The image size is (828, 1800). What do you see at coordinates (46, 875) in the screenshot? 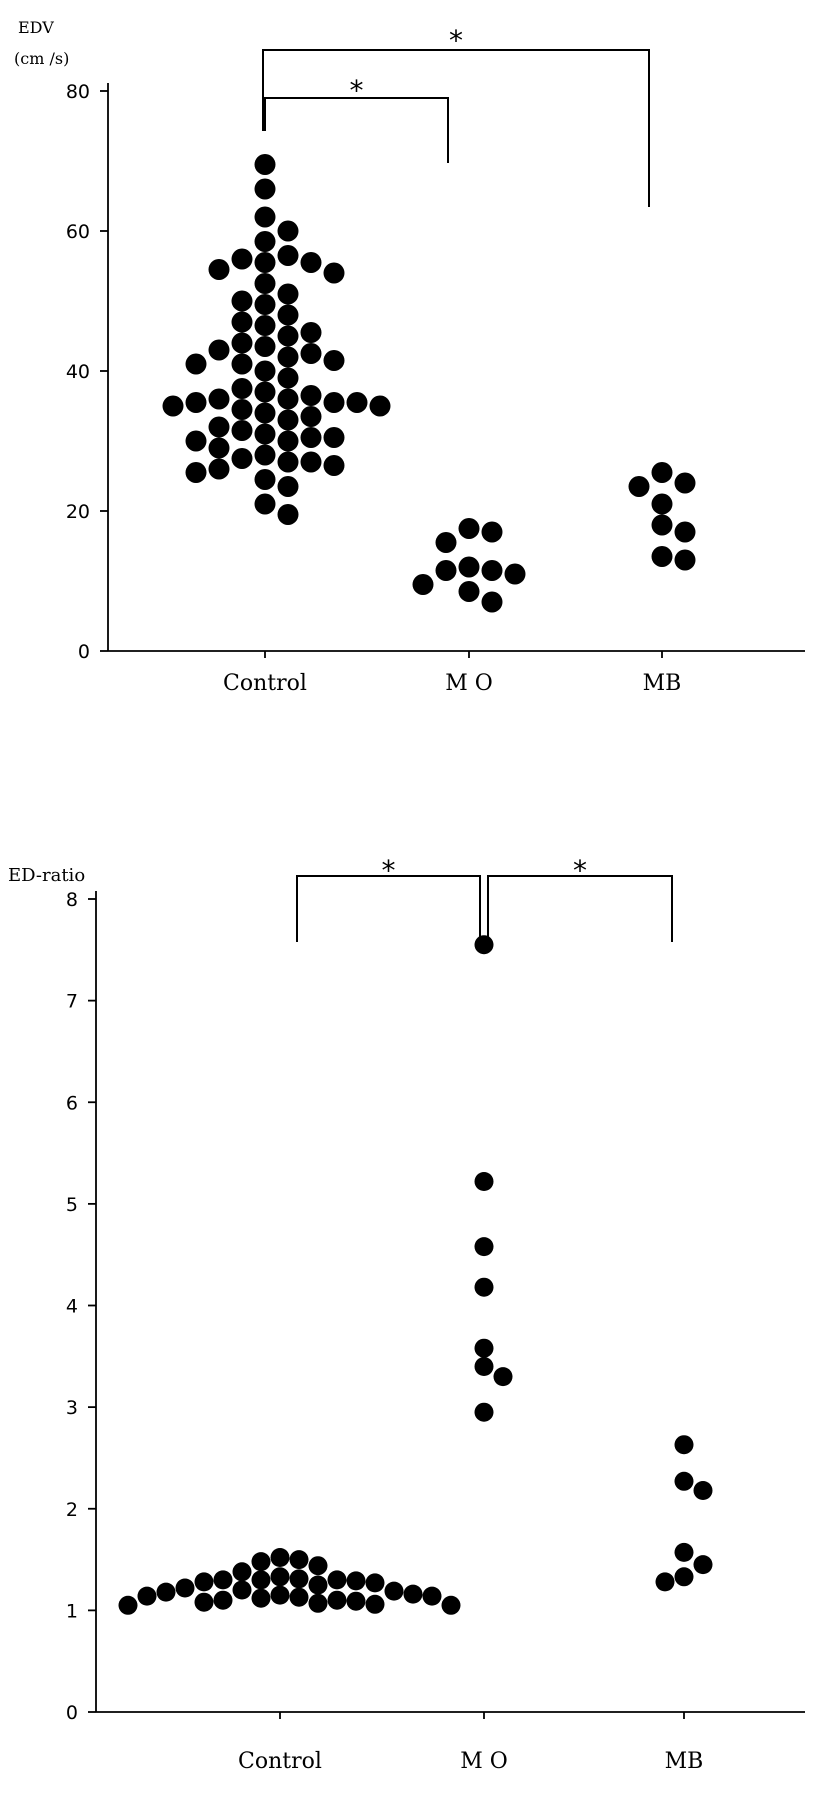
I see `ed-ratio-axis-label: ED-ratio` at bounding box center [46, 875].